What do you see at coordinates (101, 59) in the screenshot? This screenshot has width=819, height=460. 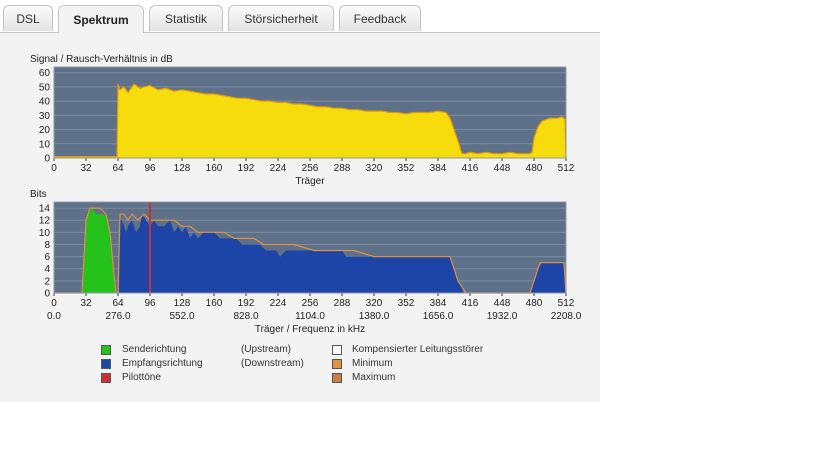 I see `snr-chart-title: Signal / Rausch-Verhältnis in dB` at bounding box center [101, 59].